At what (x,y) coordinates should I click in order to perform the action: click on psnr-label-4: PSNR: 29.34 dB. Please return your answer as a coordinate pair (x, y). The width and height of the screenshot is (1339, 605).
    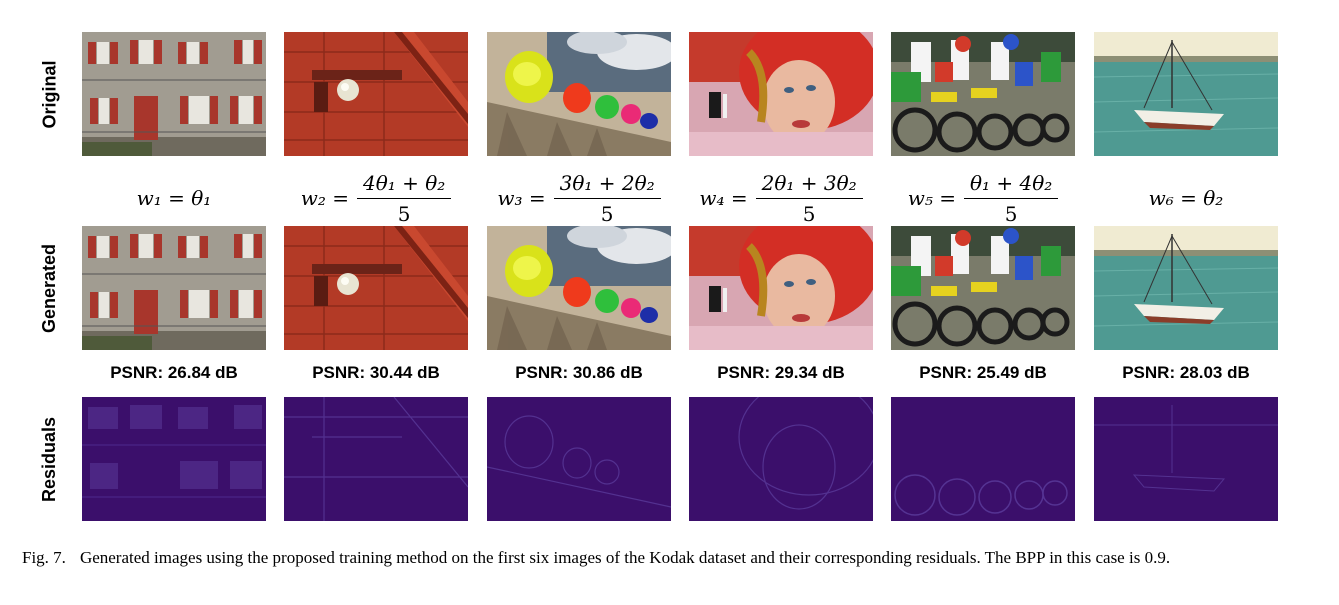
    Looking at the image, I should click on (781, 372).